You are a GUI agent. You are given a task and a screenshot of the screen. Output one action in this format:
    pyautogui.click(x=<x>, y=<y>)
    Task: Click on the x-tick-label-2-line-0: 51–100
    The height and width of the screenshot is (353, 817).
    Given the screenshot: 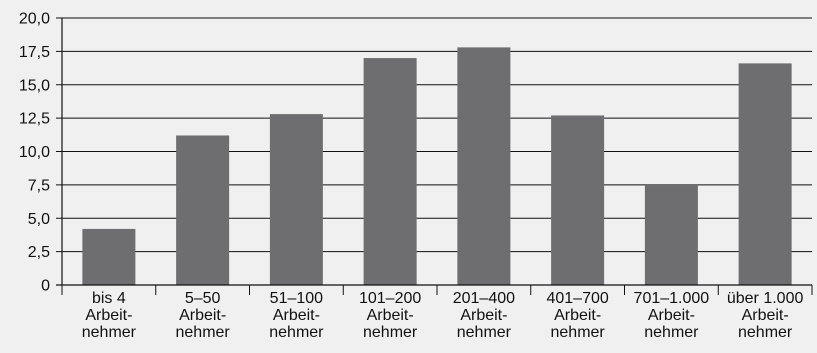 What is the action you would take?
    pyautogui.click(x=296, y=298)
    